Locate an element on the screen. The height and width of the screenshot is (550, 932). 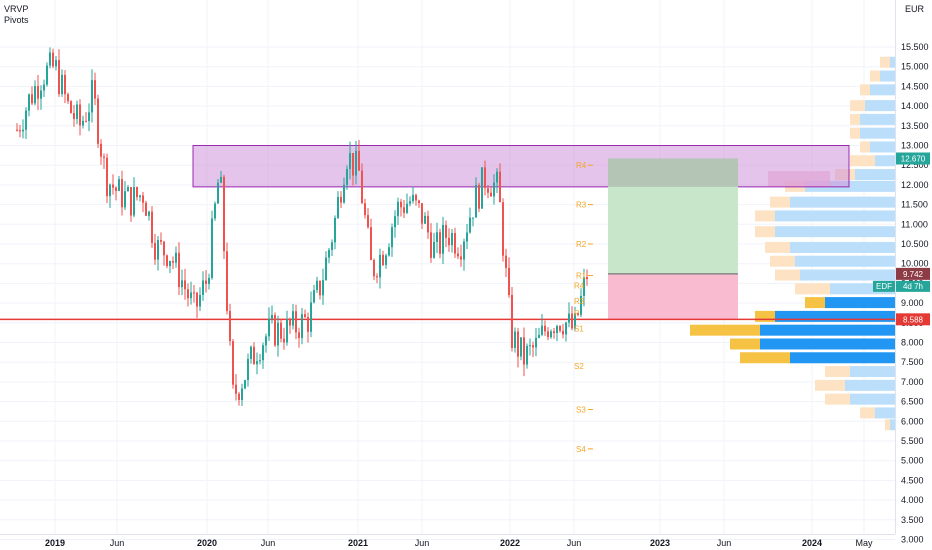
pivot-label: P is located at coordinates (576, 313).